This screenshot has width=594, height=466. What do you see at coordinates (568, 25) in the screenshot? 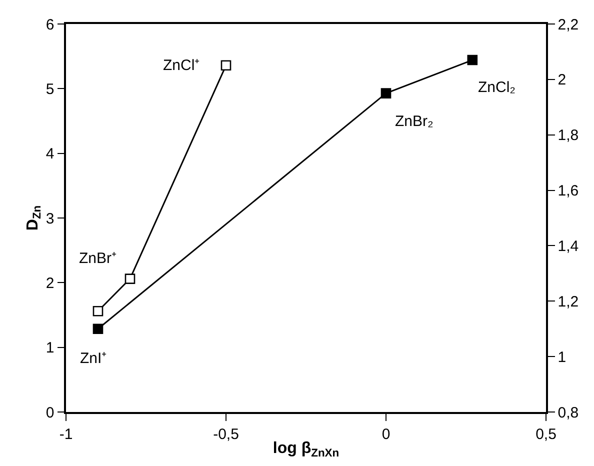
I see `y2-tick-label: 2,2` at bounding box center [568, 25].